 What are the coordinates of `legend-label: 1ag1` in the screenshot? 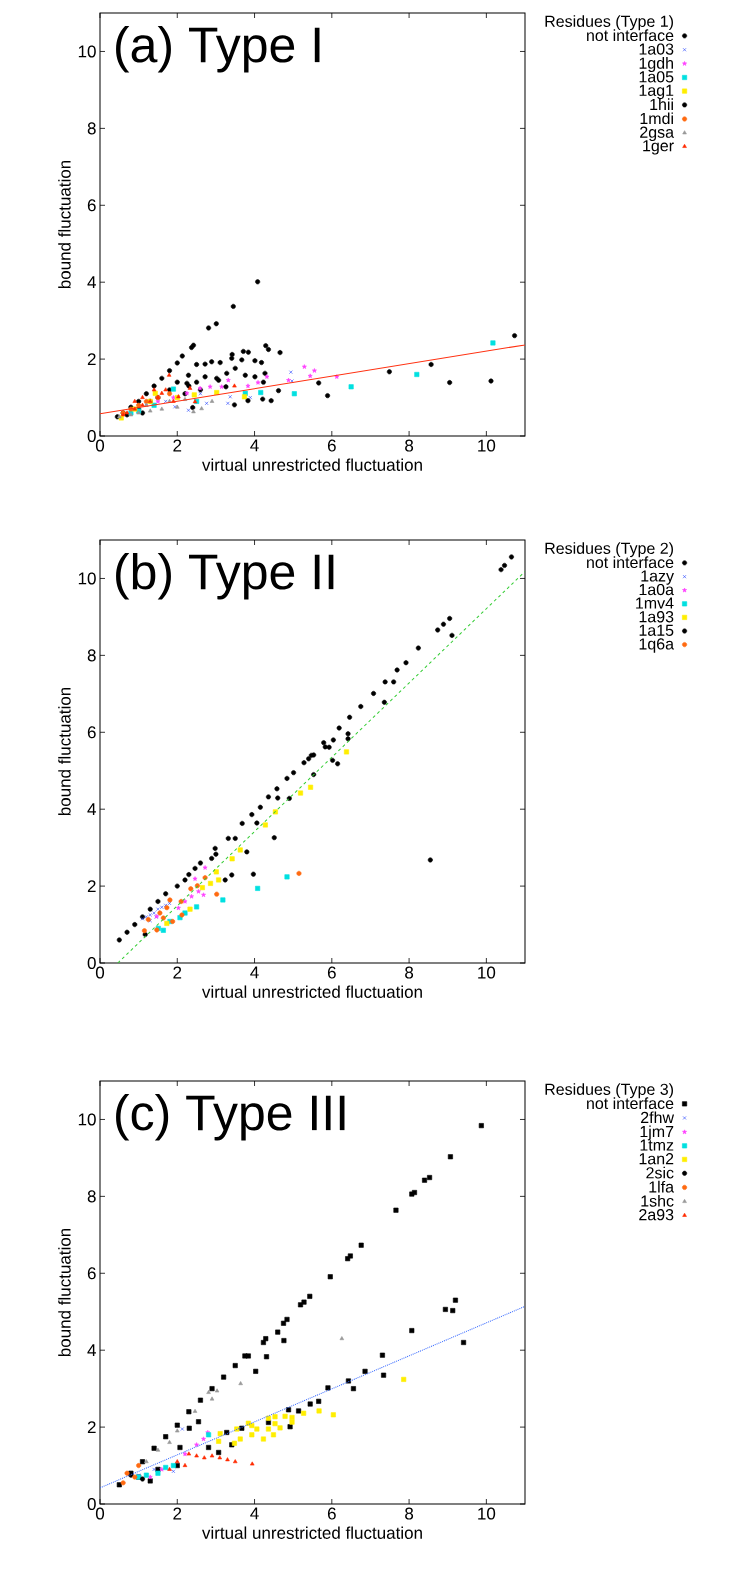 It's located at (656, 92).